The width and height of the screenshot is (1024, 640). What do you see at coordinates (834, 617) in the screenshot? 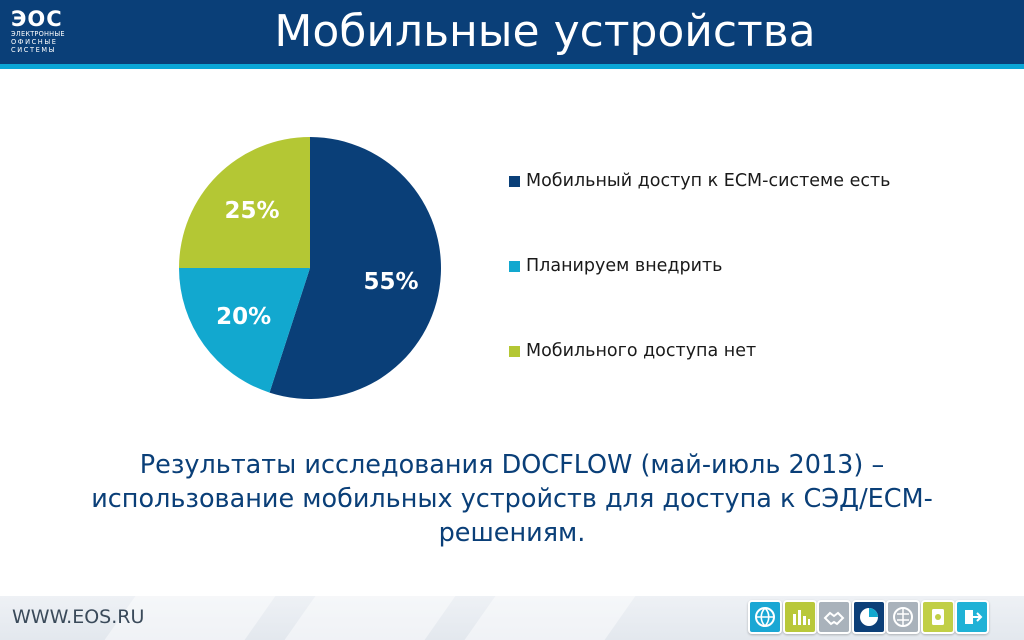
I see `handshake-icon` at bounding box center [834, 617].